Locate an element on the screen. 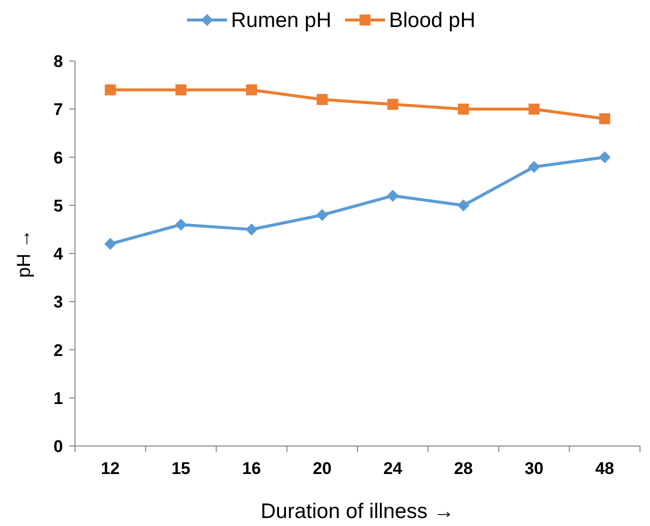 The width and height of the screenshot is (650, 526). x-tick-label: 28 is located at coordinates (463, 468).